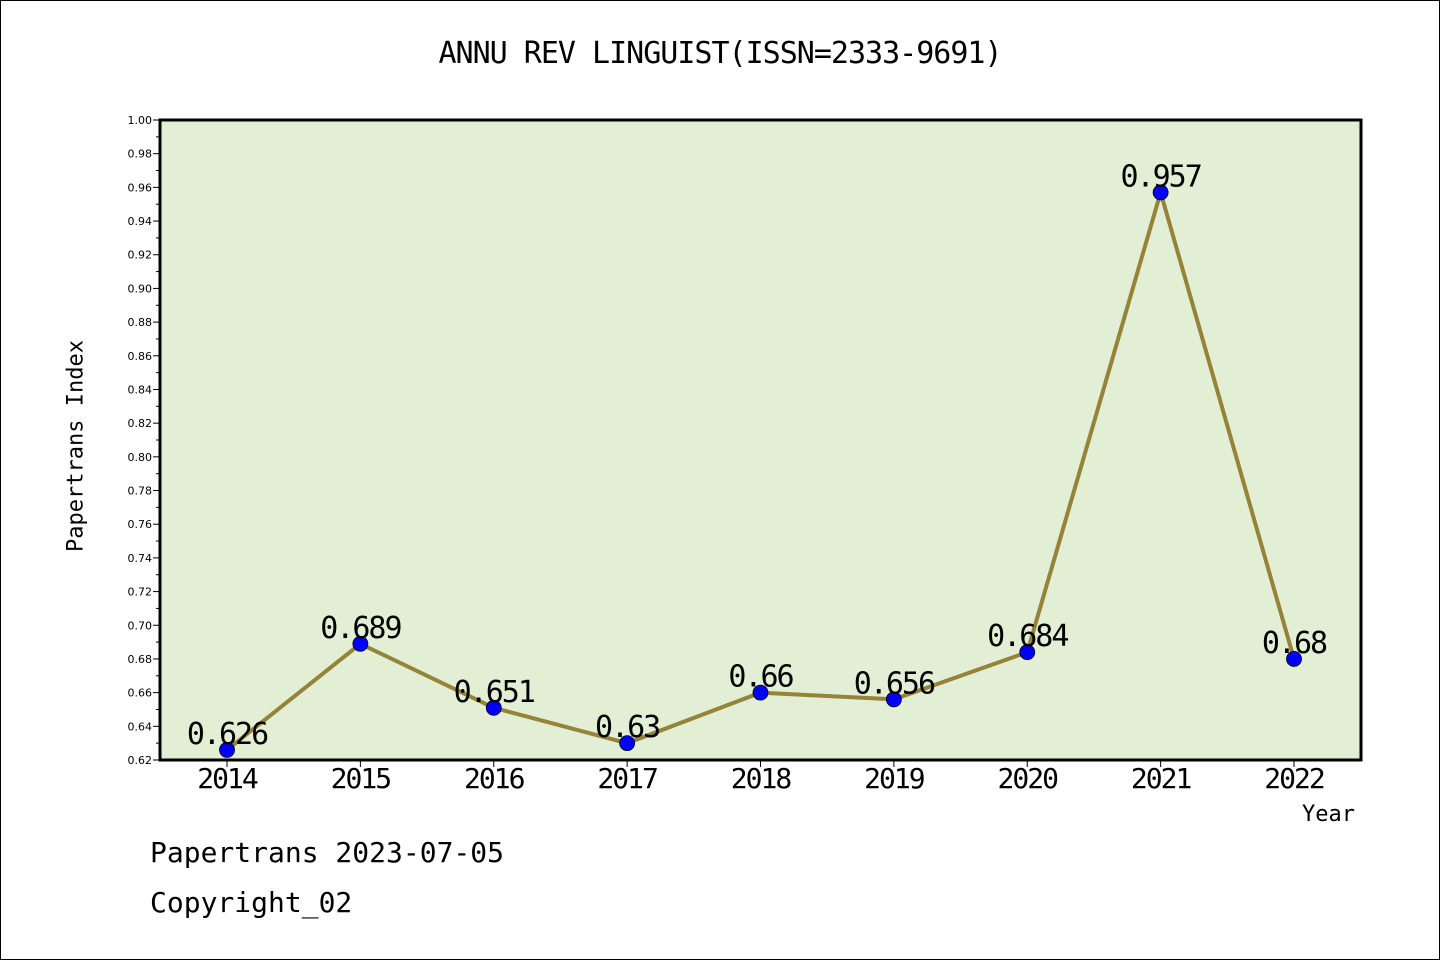 The image size is (1440, 960). Describe the element at coordinates (494, 778) in the screenshot. I see `x-tick-label: 2016` at that location.